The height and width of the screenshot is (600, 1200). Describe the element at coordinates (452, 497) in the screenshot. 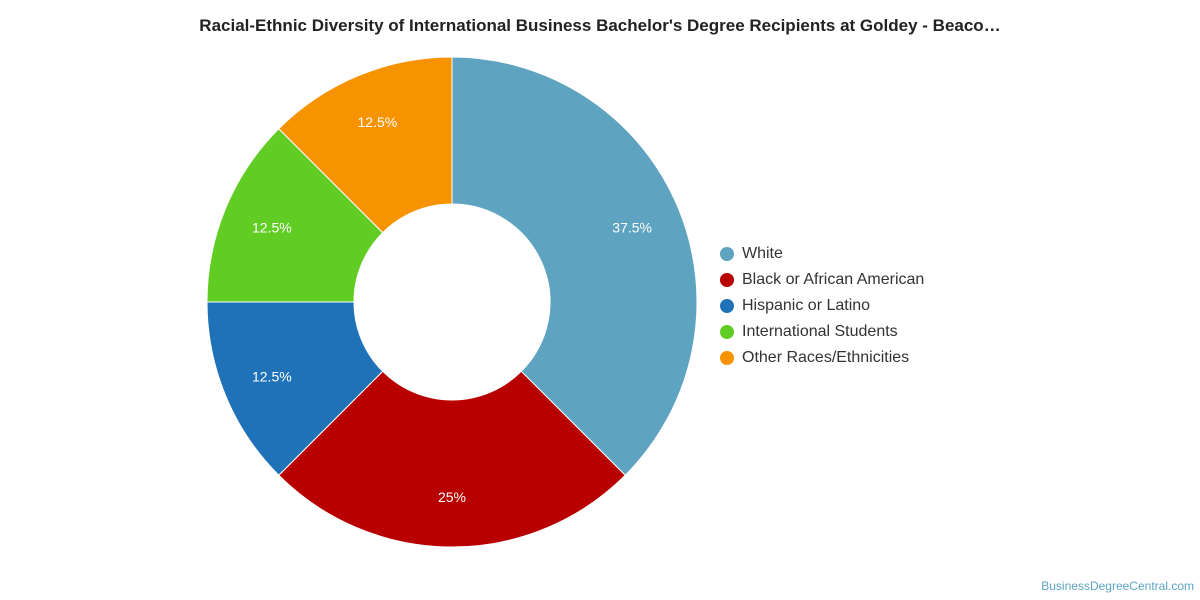

I see `slice-data-label: 25%` at that location.